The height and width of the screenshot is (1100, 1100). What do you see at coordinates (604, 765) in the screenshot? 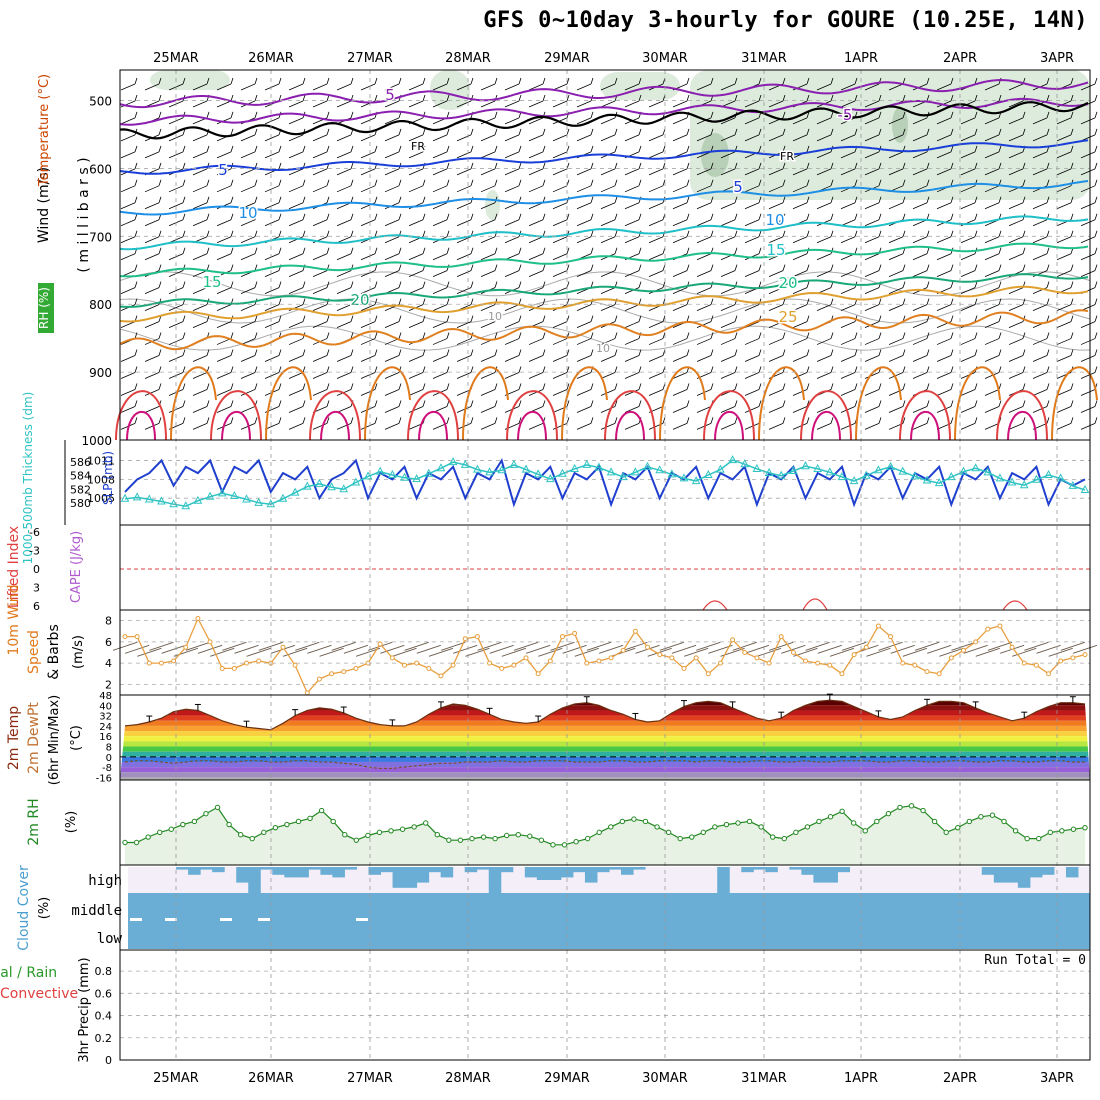
I see `dewpt-line` at bounding box center [604, 765].